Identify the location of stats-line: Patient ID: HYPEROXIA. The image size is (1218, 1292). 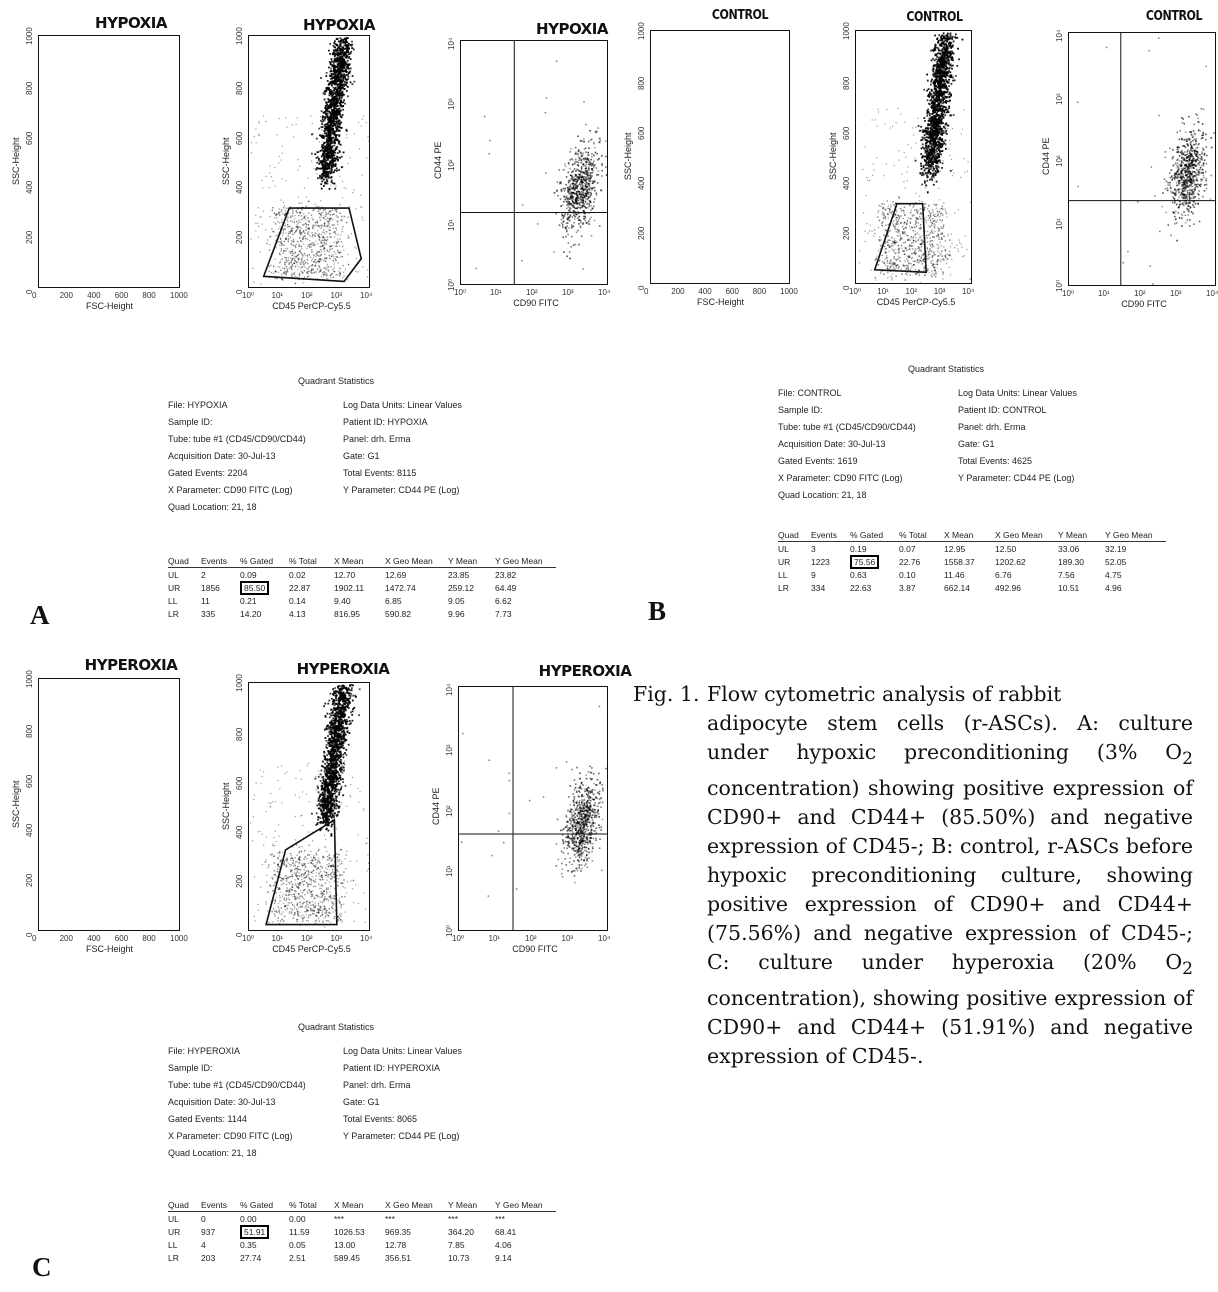
(391, 1068).